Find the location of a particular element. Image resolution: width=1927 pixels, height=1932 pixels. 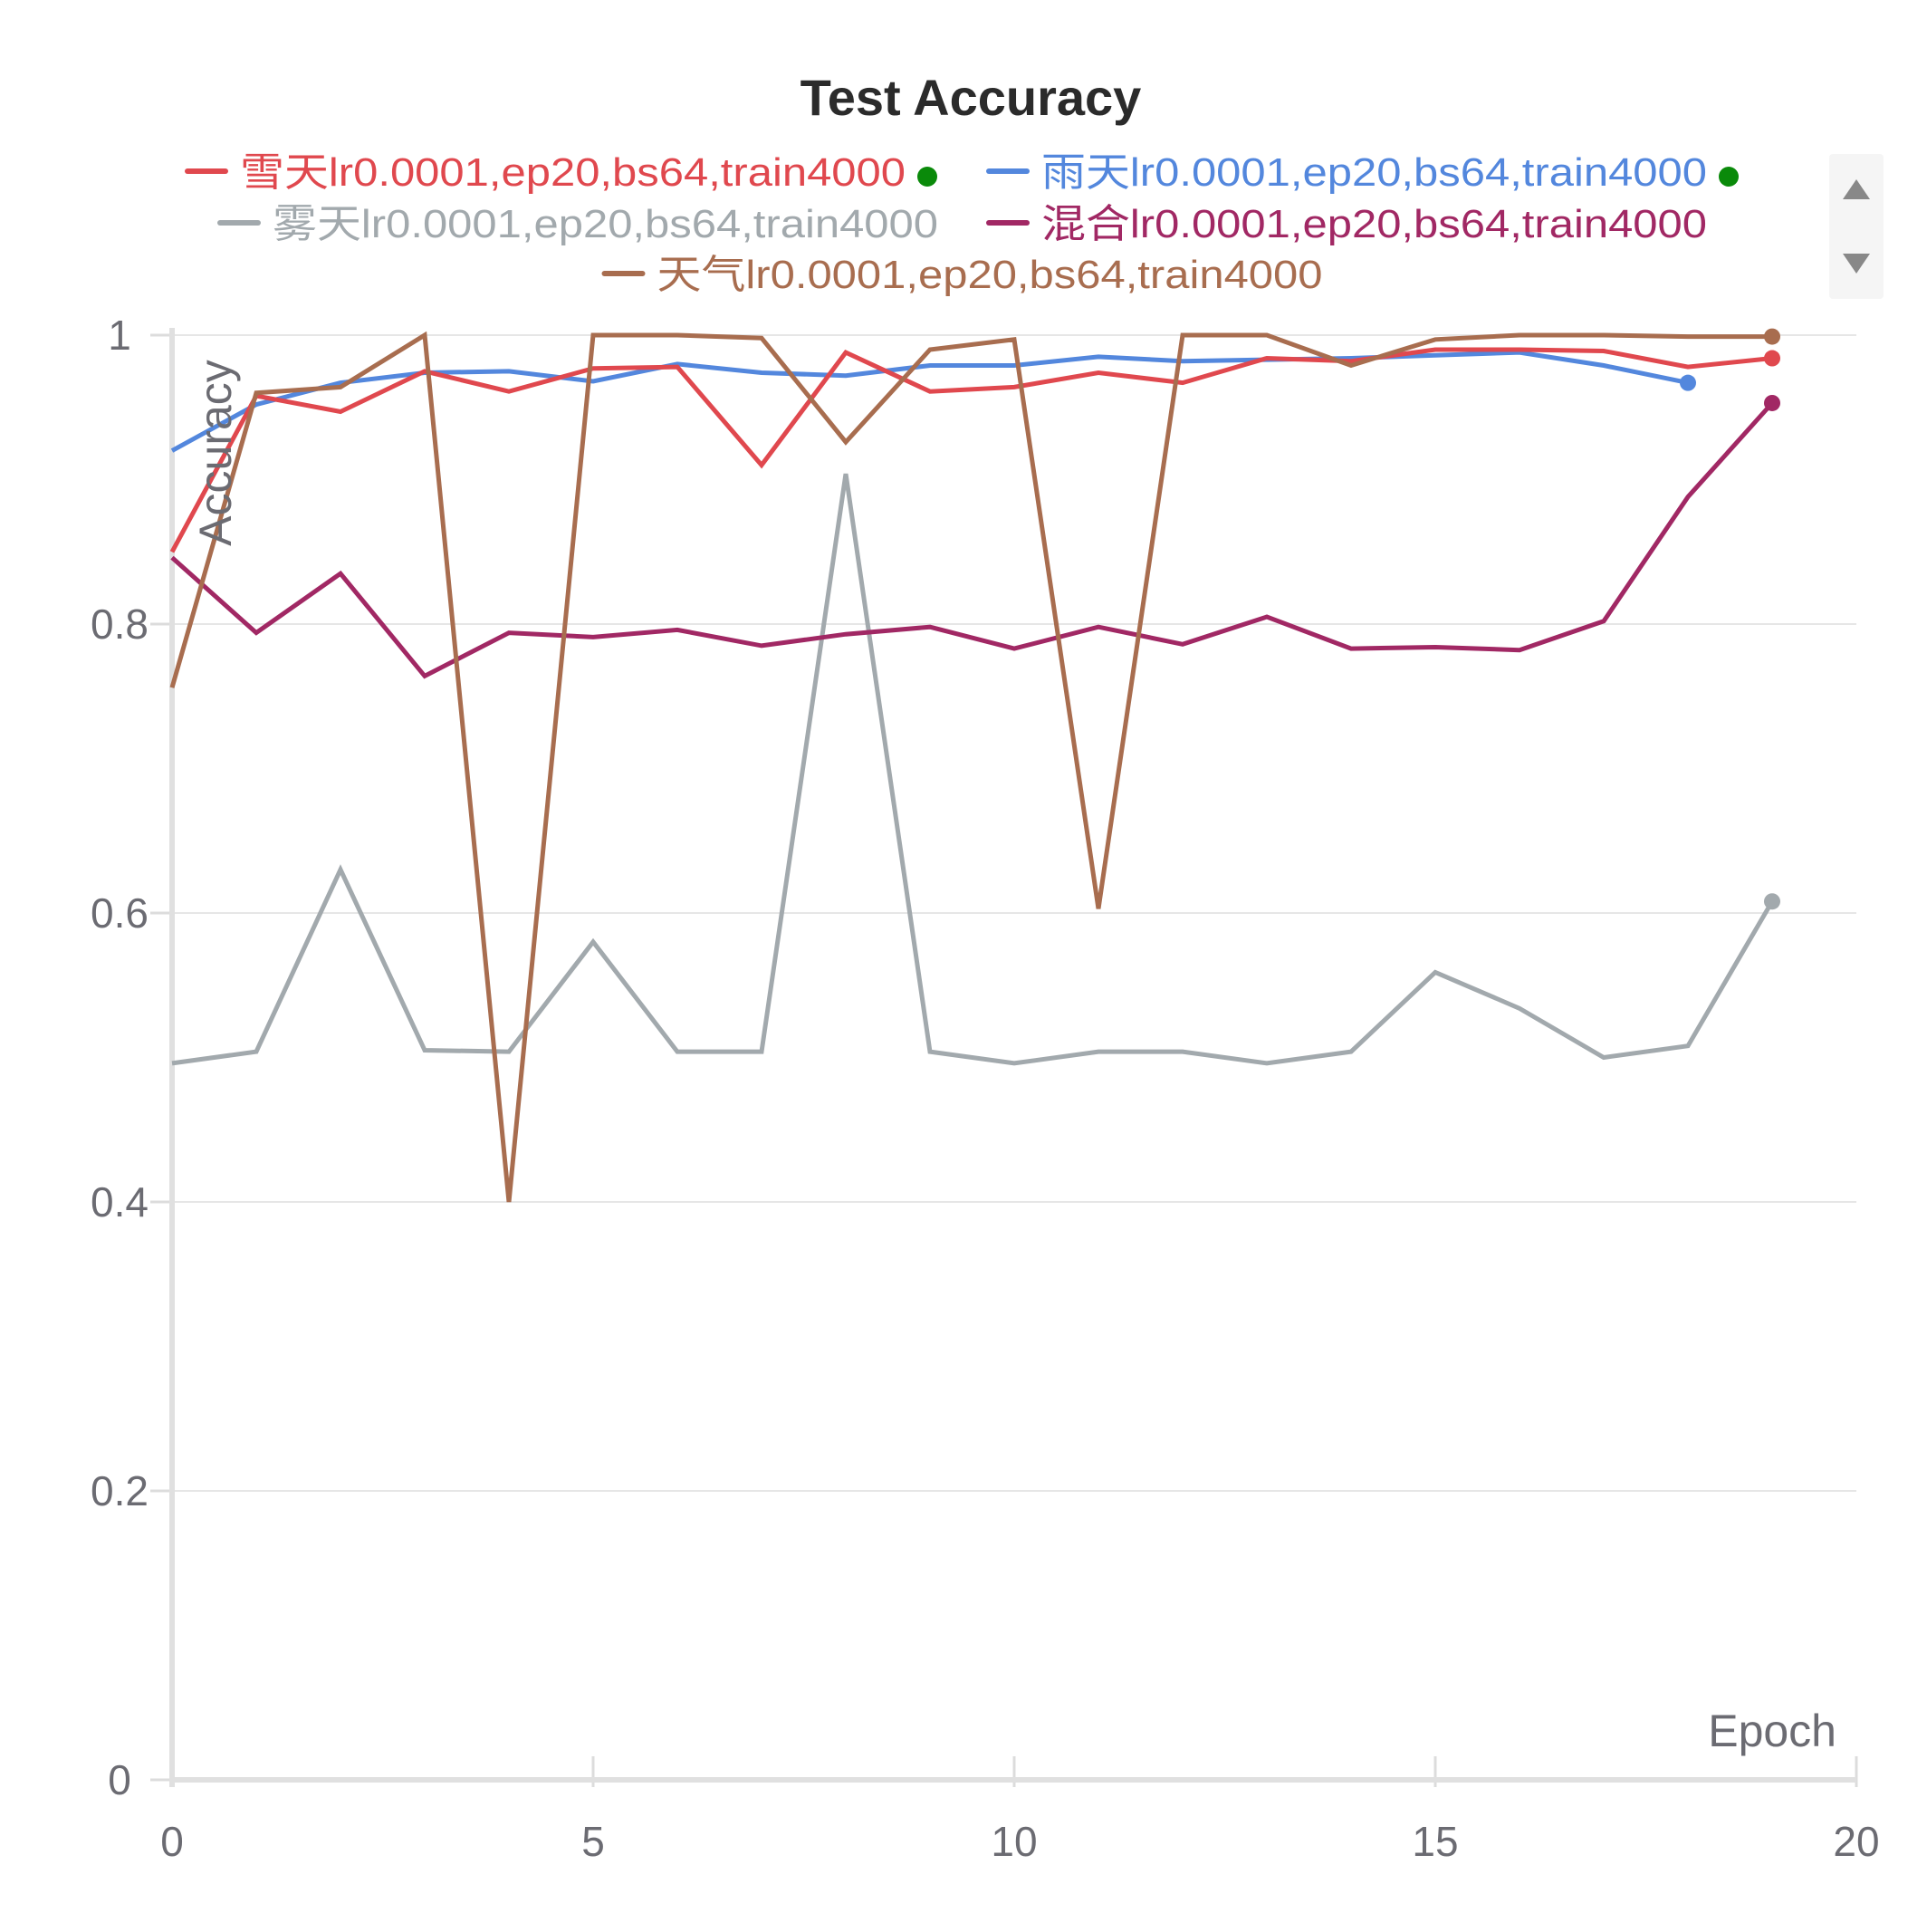

x-tick-label: 20 is located at coordinates (1856, 1841).